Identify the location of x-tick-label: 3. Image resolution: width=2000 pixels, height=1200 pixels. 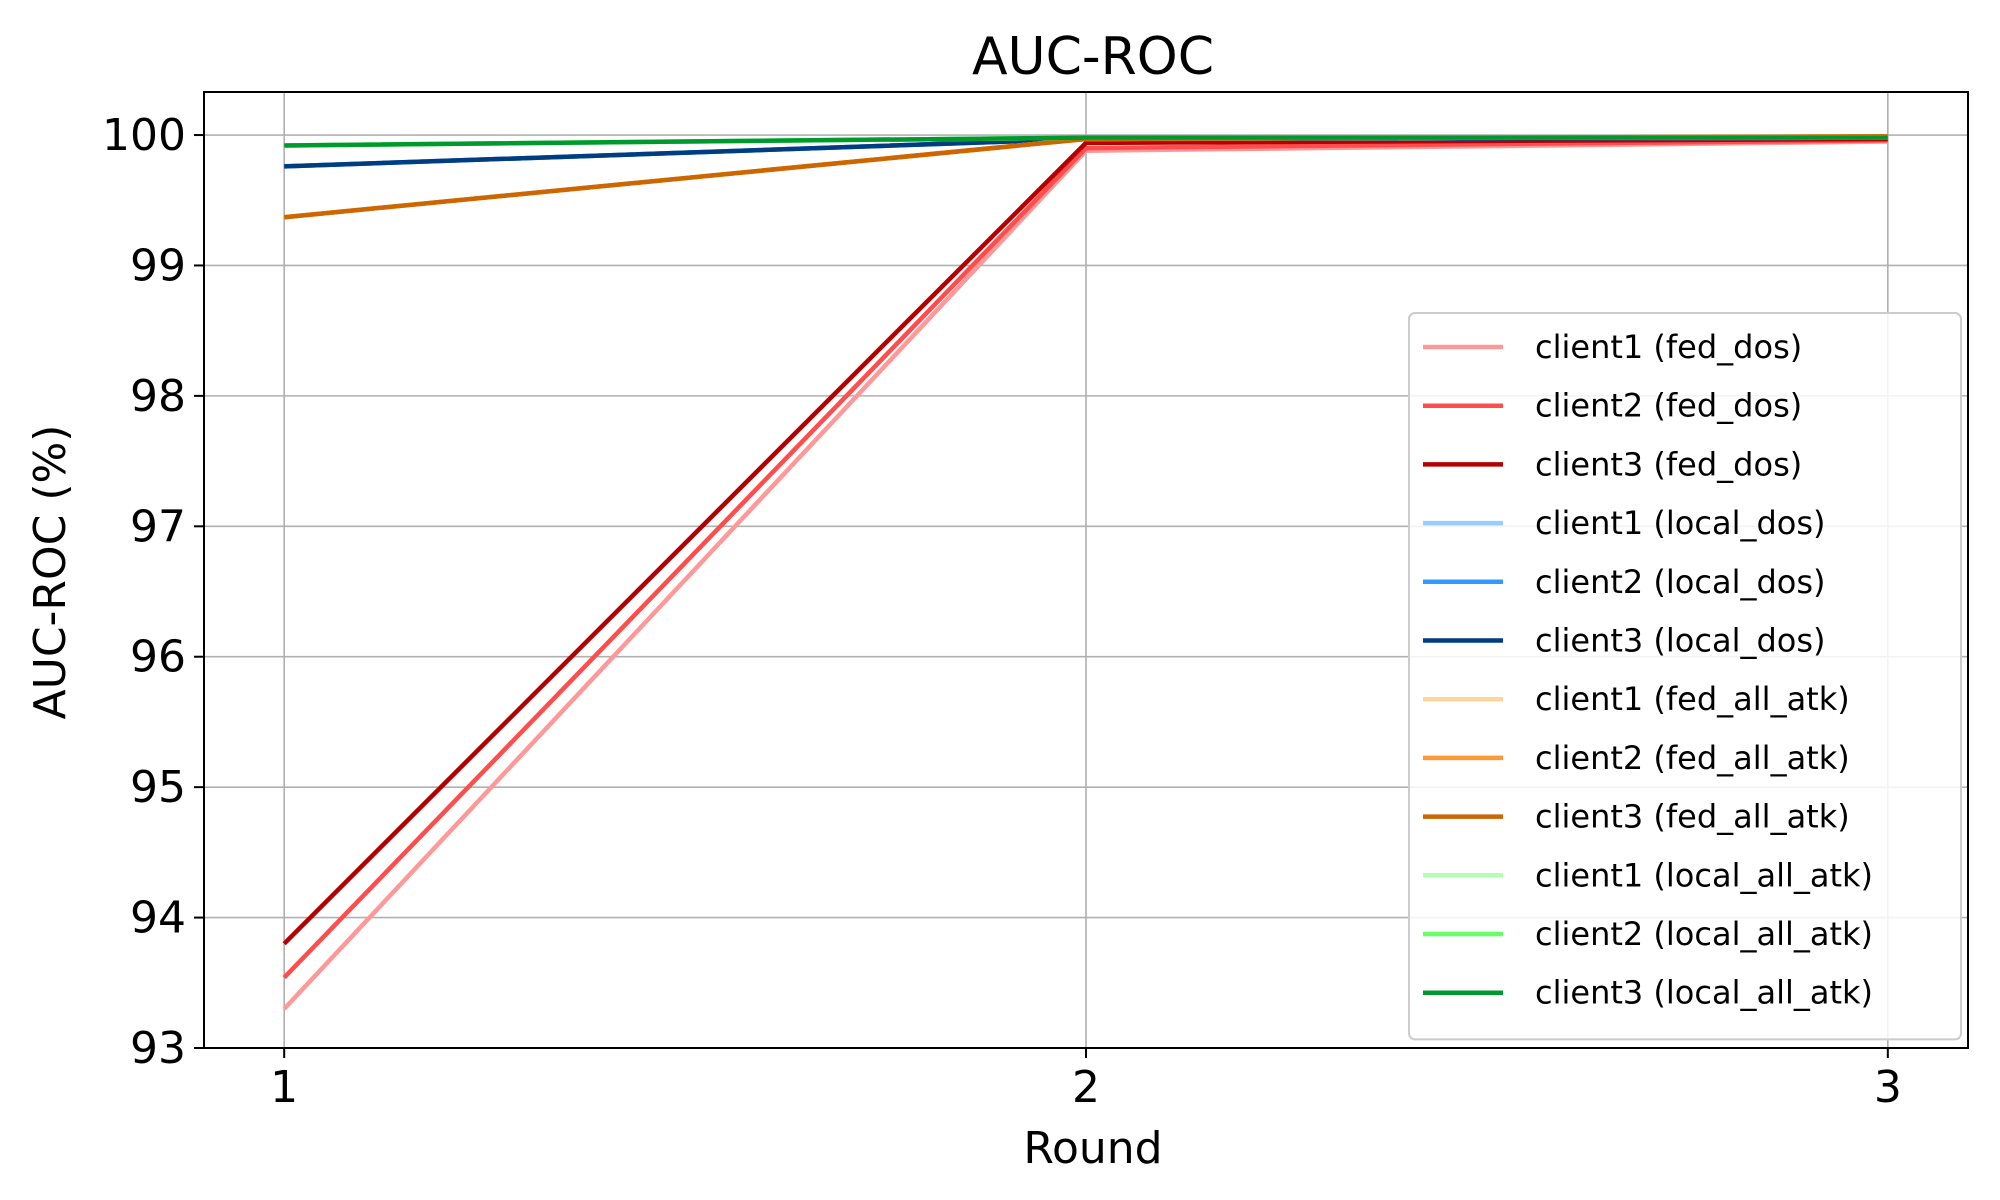
(1888, 1087).